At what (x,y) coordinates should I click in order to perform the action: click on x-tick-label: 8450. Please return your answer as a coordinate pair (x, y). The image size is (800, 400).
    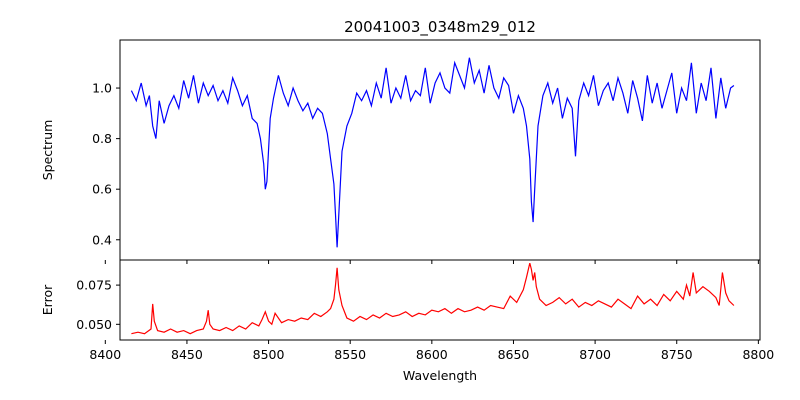
    Looking at the image, I should click on (187, 354).